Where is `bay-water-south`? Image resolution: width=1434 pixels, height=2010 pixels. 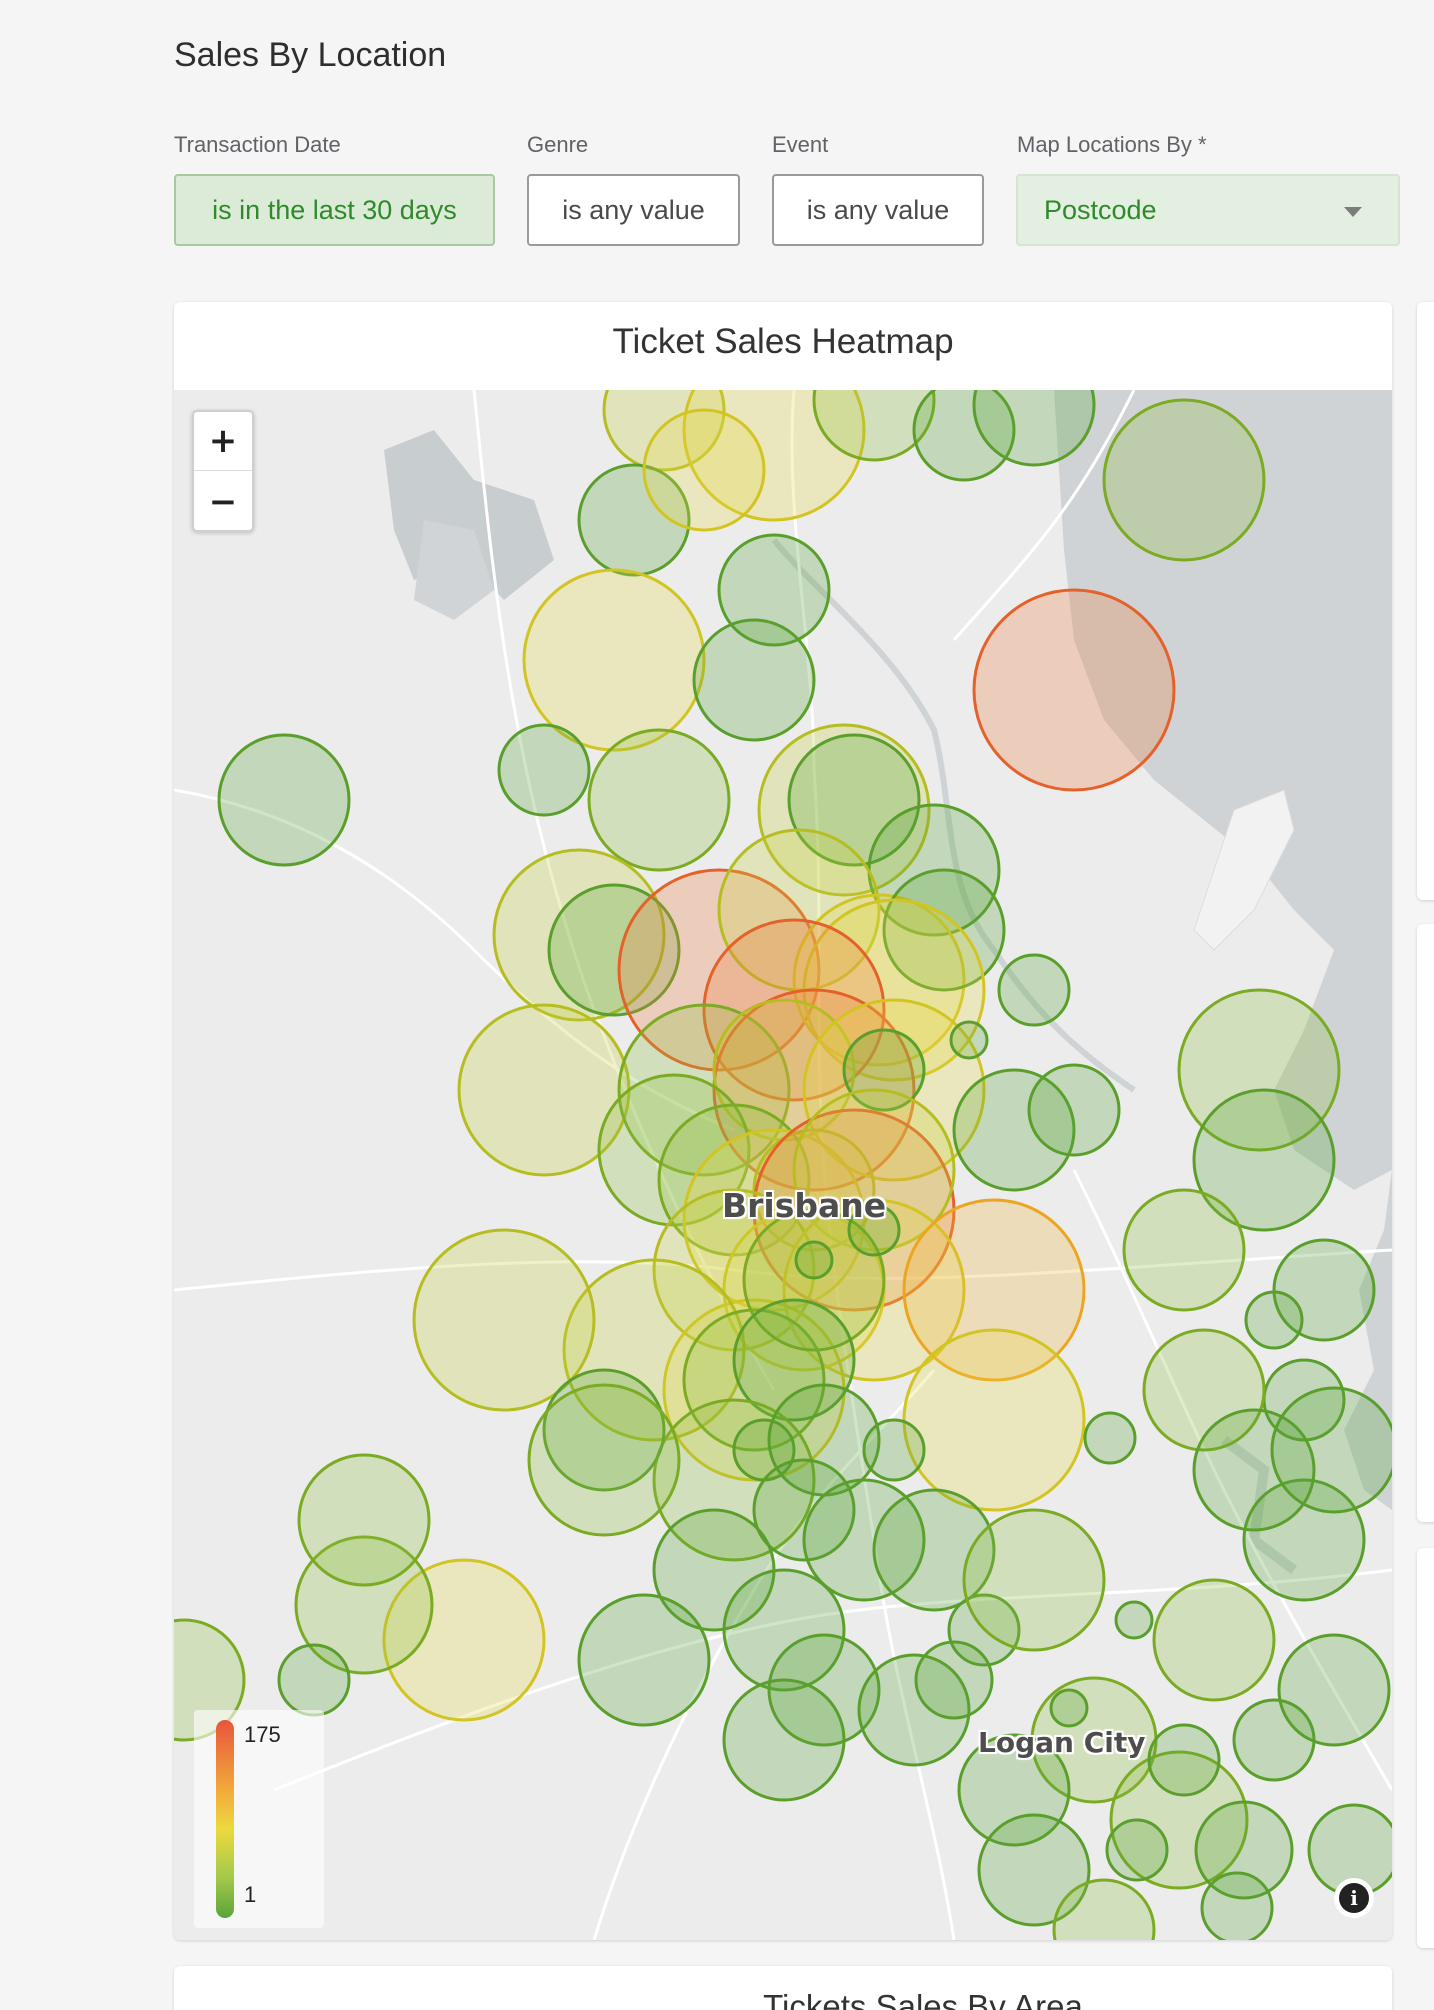
bay-water-south is located at coordinates (1368, 1340).